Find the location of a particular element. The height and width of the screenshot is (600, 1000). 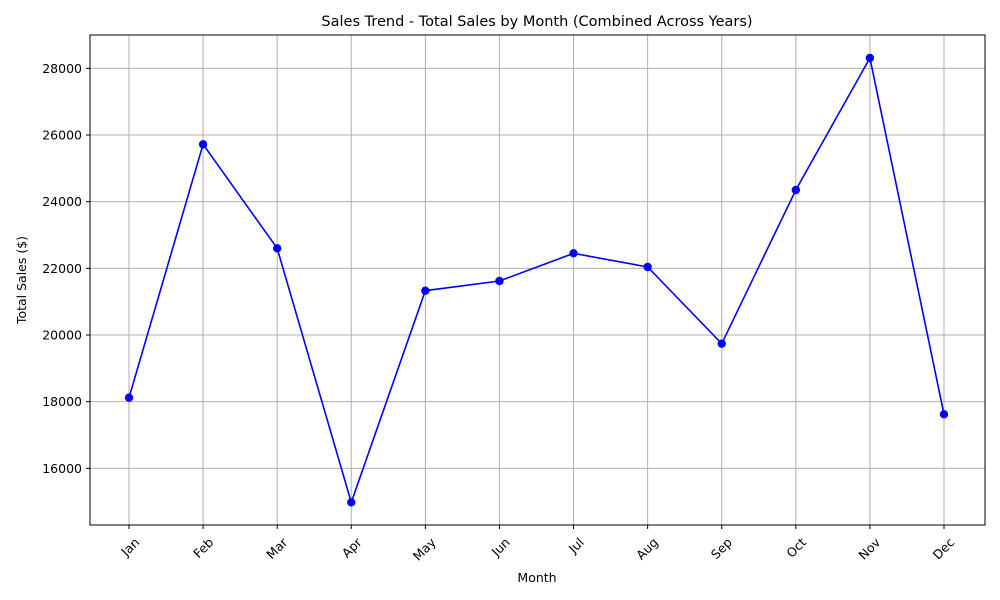

x-tick-label: Dec is located at coordinates (944, 549).